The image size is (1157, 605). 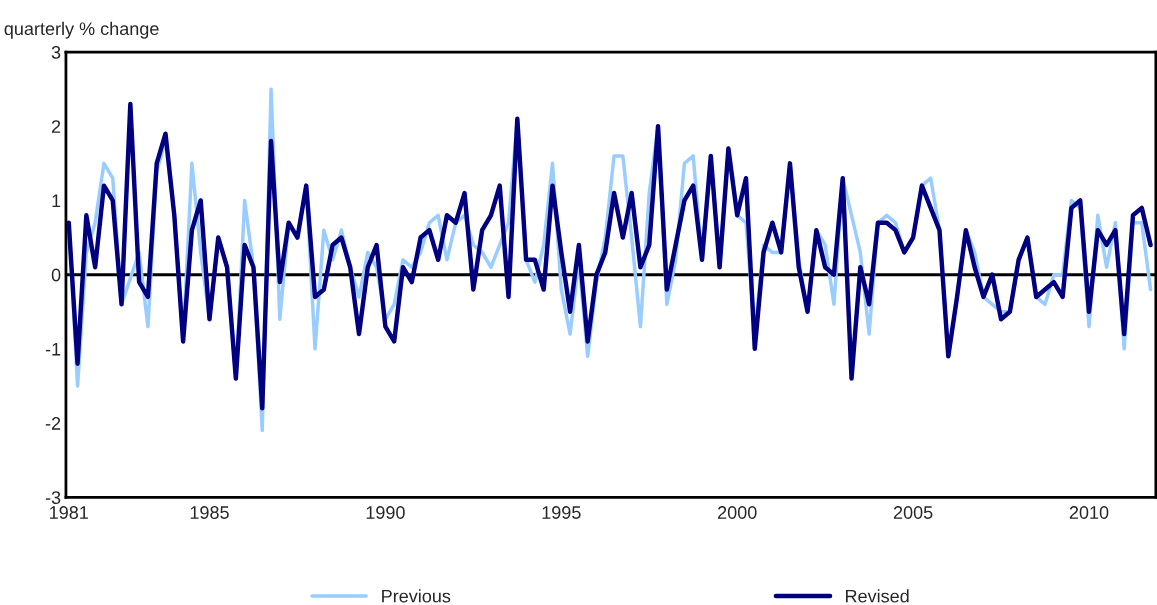 I want to click on x-tick-label: 1995, so click(x=561, y=512).